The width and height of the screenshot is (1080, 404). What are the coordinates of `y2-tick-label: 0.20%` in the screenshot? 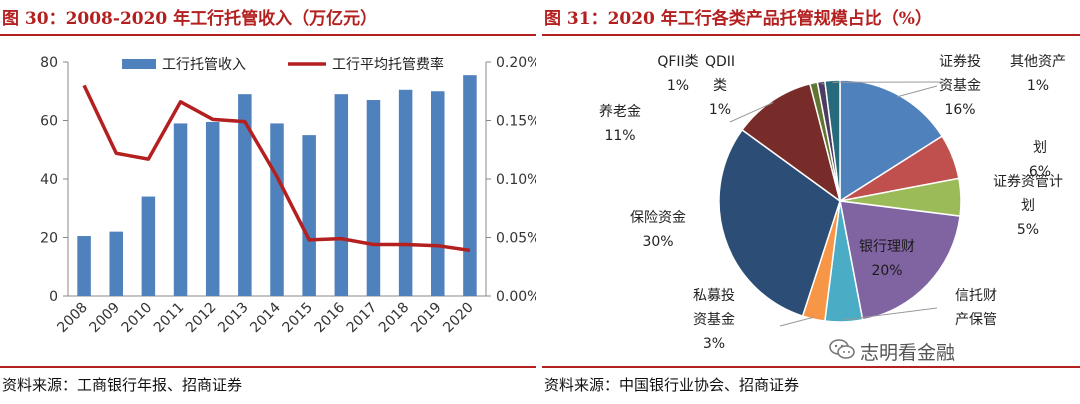 It's located at (516, 63).